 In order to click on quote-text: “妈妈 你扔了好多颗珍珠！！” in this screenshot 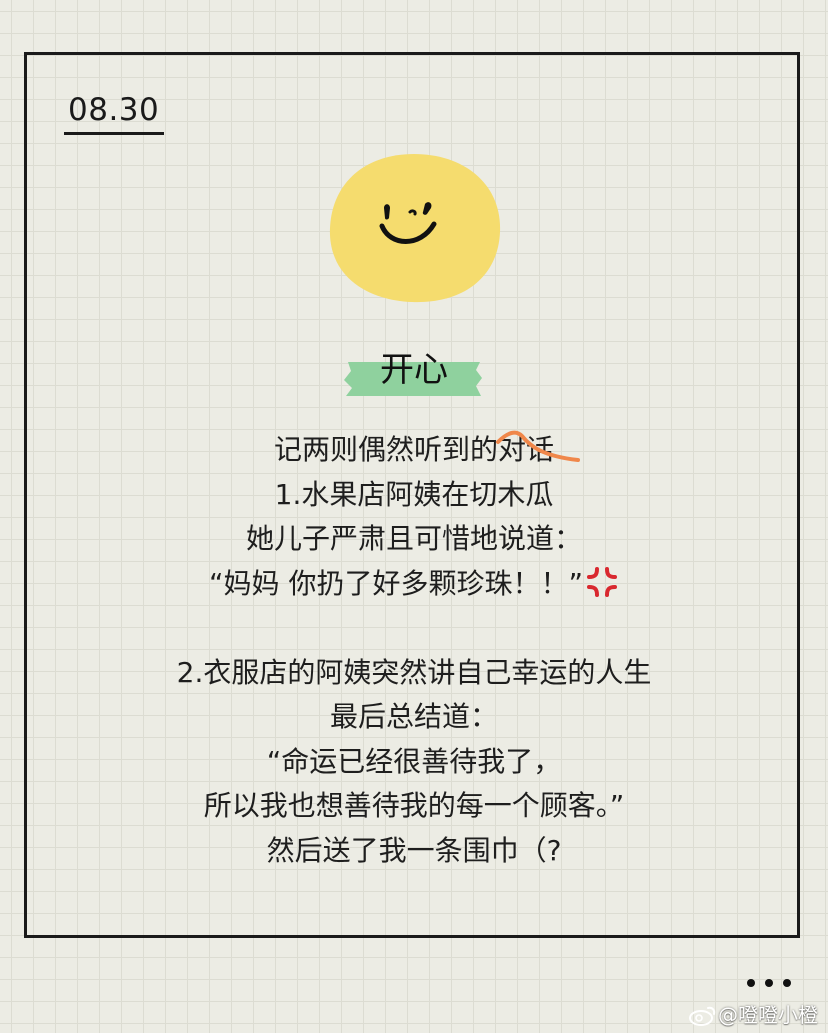, I will do `click(396, 583)`.